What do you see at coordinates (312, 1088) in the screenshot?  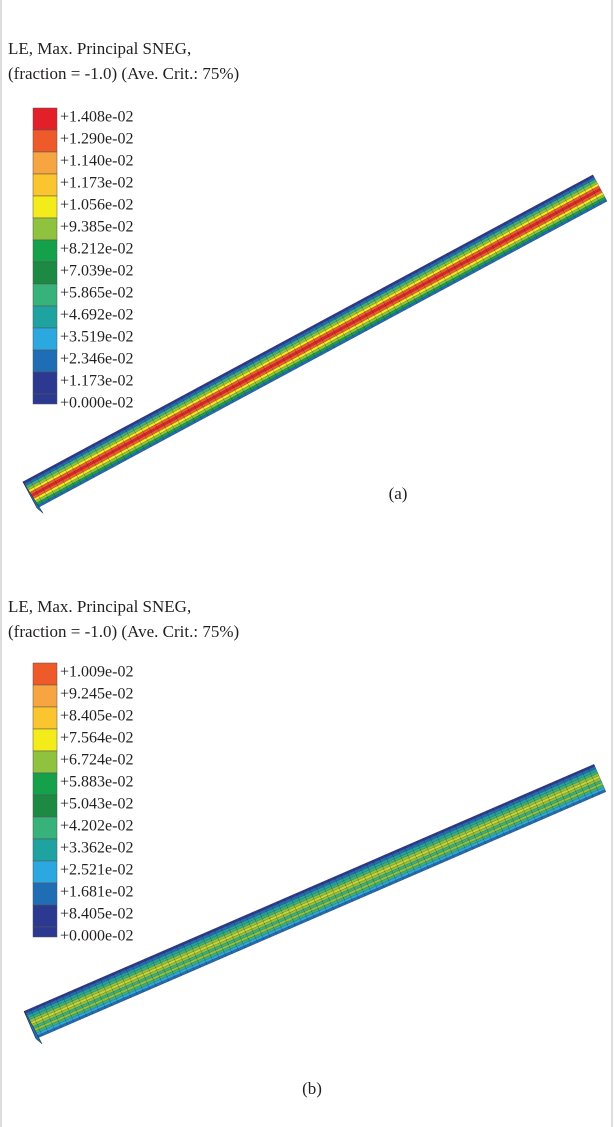 I see `caption: (b)` at bounding box center [312, 1088].